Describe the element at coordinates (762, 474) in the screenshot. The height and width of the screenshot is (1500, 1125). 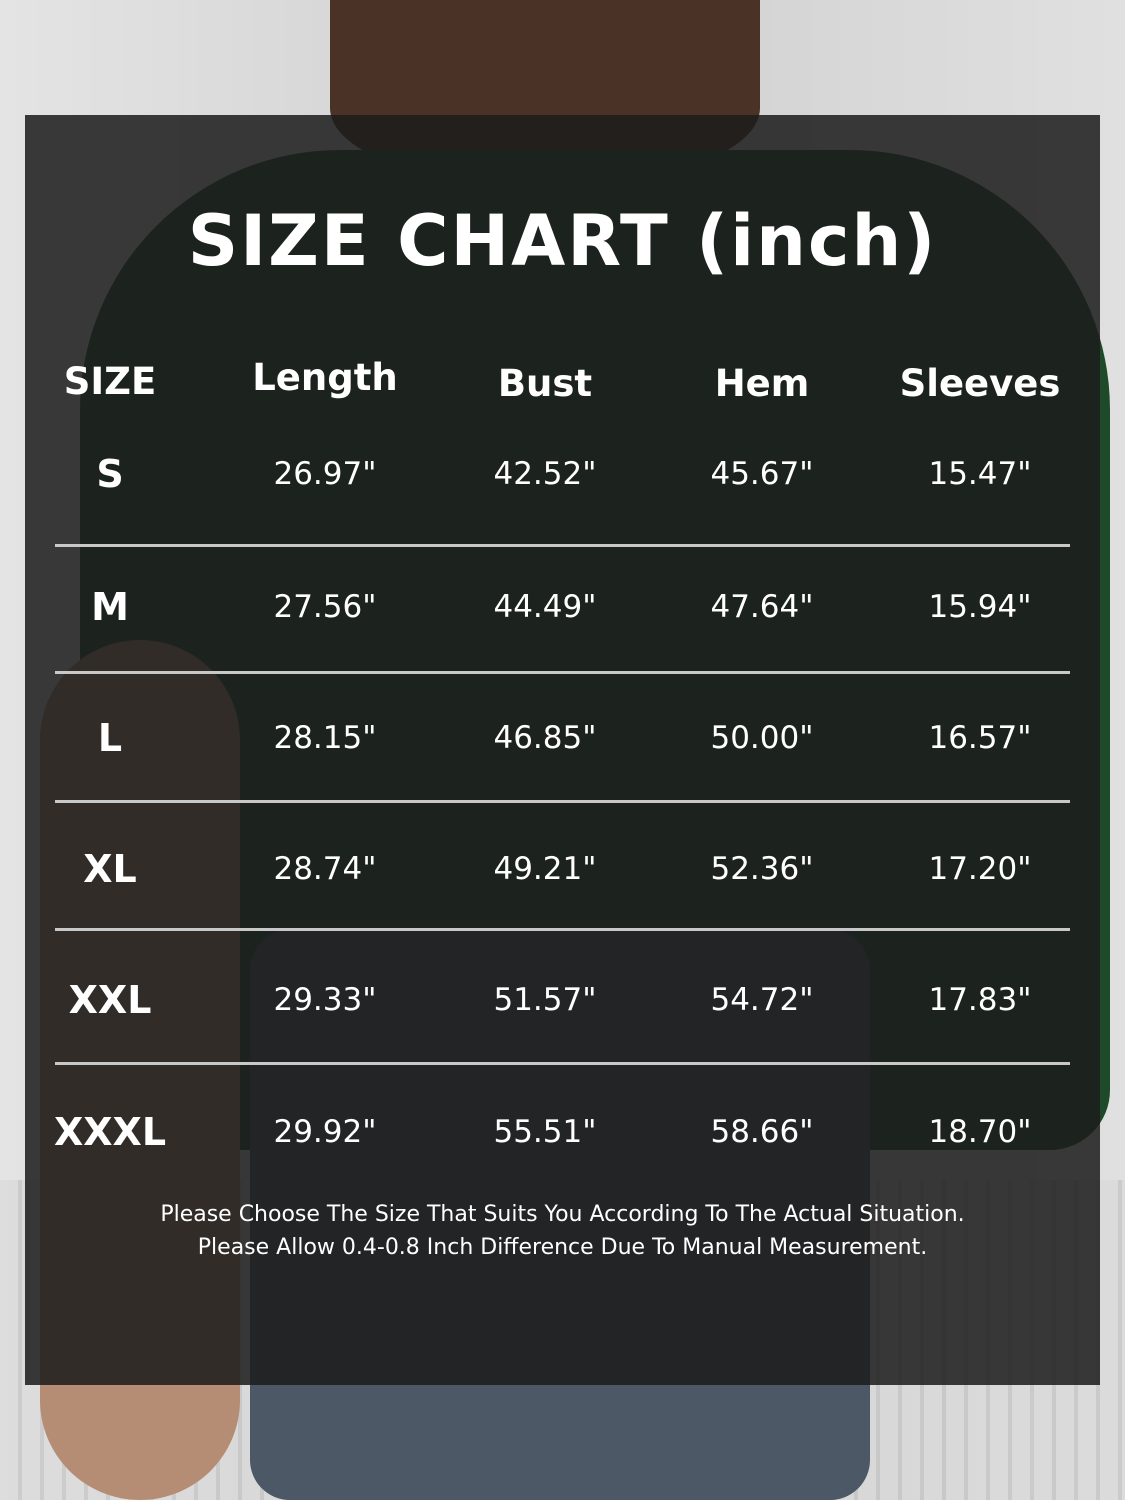
I see `measurement-cell: 45.67"` at that location.